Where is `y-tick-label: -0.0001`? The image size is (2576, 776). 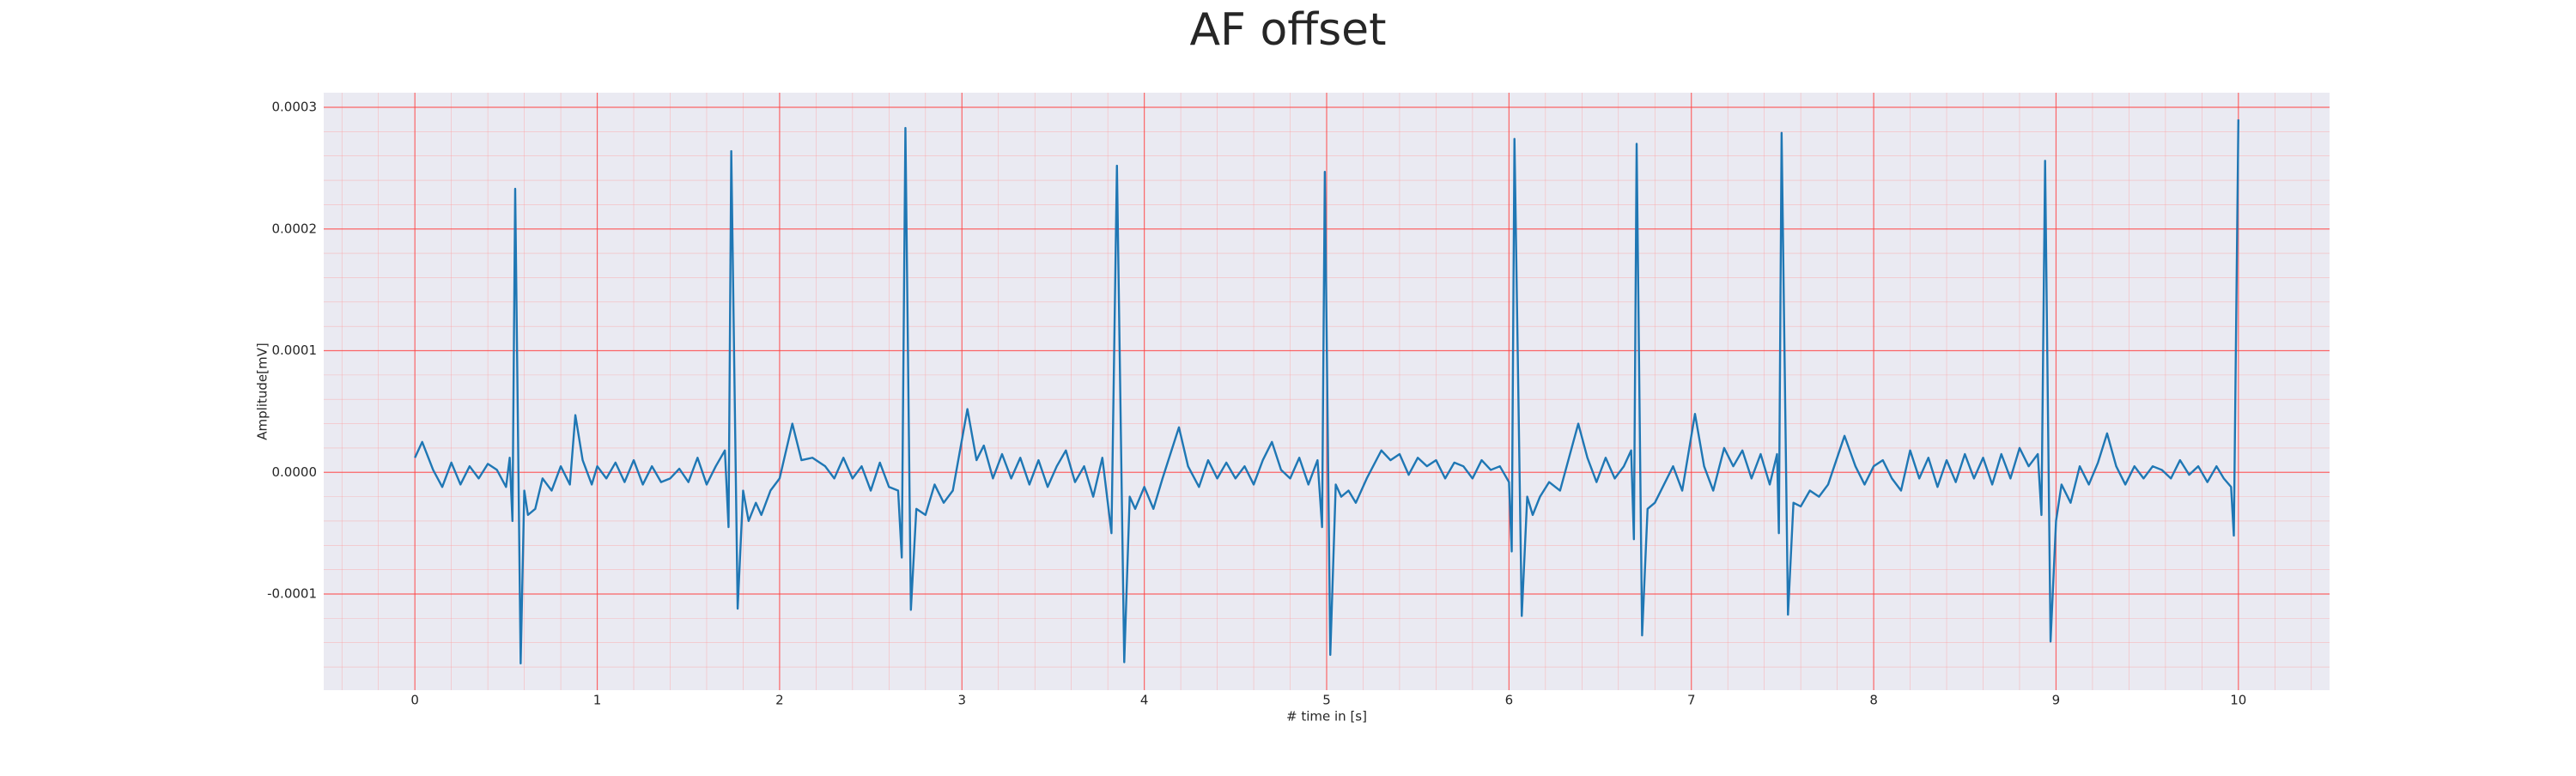 y-tick-label: -0.0001 is located at coordinates (292, 594).